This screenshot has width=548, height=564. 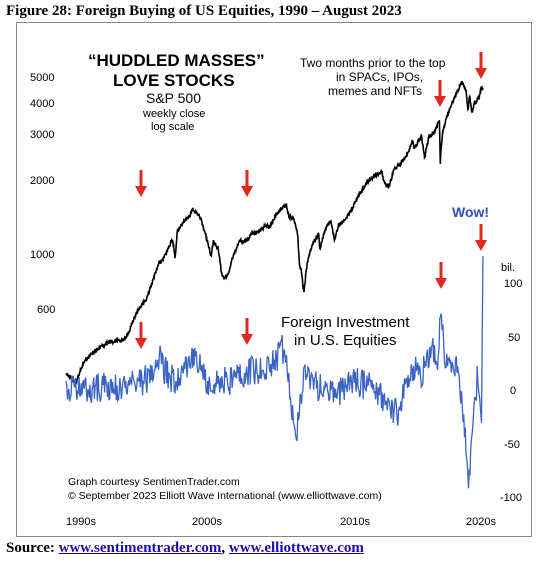 I want to click on y-right-tick-50: 50, so click(x=514, y=338).